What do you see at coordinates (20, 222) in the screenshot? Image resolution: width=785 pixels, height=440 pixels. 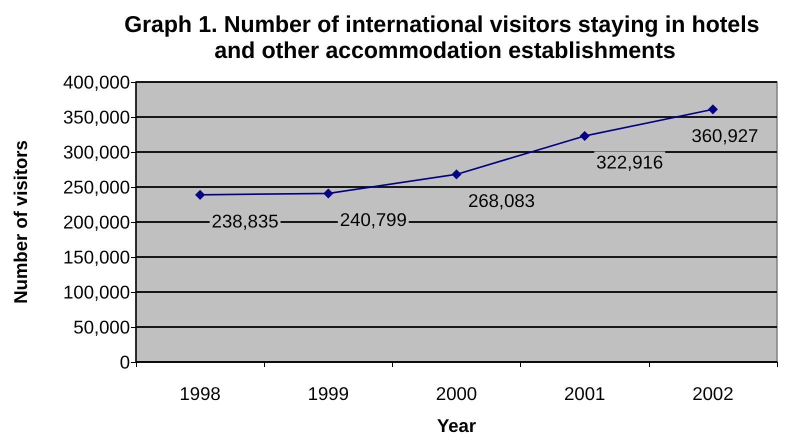 I see `y-axis-title: Number of visitors` at bounding box center [20, 222].